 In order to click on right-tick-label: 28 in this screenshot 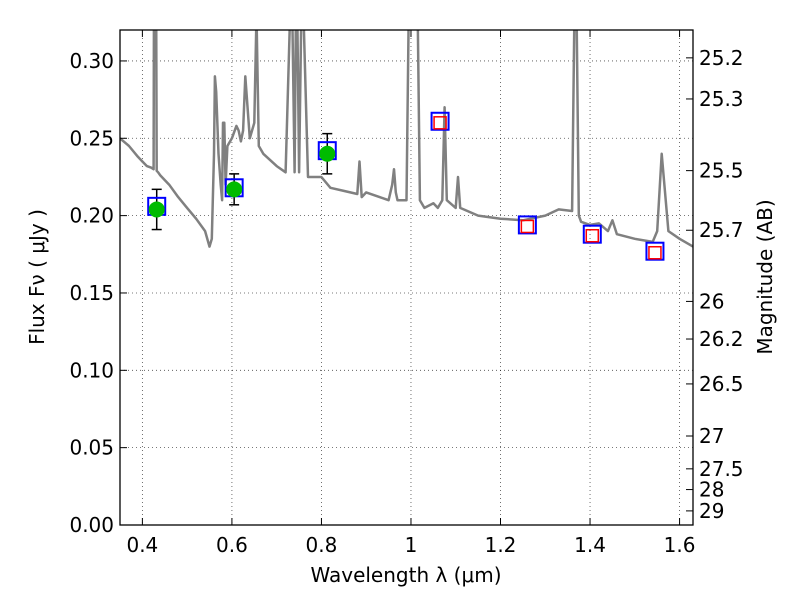, I will do `click(711, 490)`.